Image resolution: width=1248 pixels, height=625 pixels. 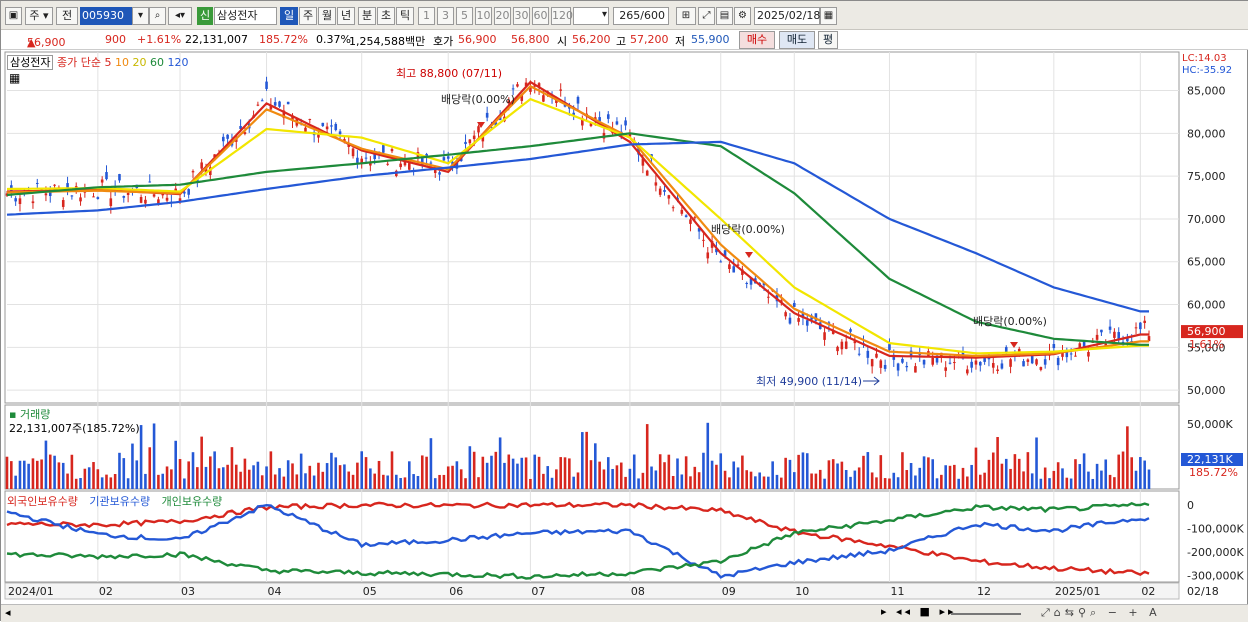 I want to click on interval-3: 3, so click(x=445, y=16).